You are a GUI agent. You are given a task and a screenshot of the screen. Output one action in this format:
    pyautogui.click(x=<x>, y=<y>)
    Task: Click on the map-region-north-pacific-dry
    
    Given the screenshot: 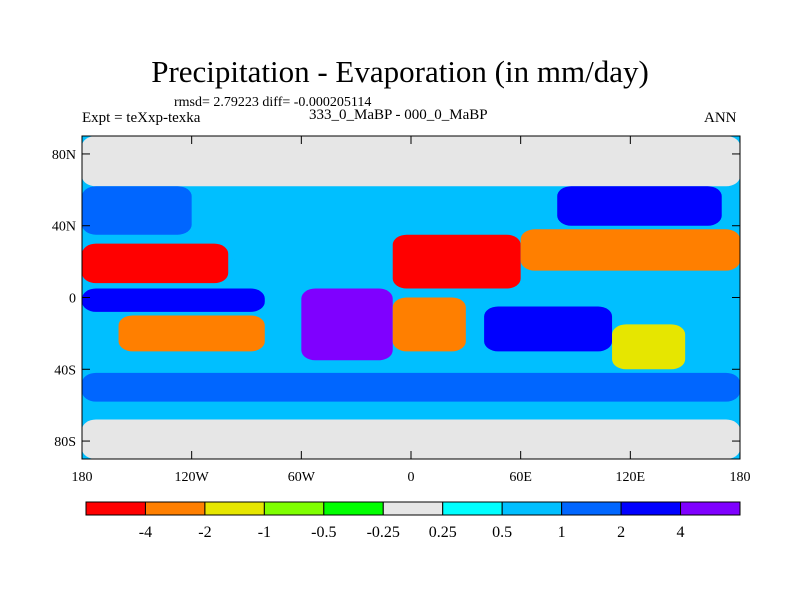 What is the action you would take?
    pyautogui.click(x=155, y=263)
    